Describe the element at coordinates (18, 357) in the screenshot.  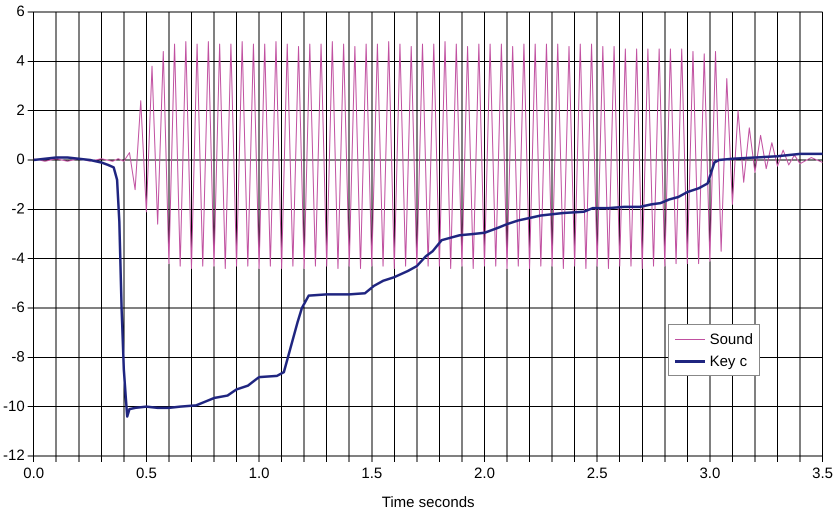
I see `y-tick-label: -8` at that location.